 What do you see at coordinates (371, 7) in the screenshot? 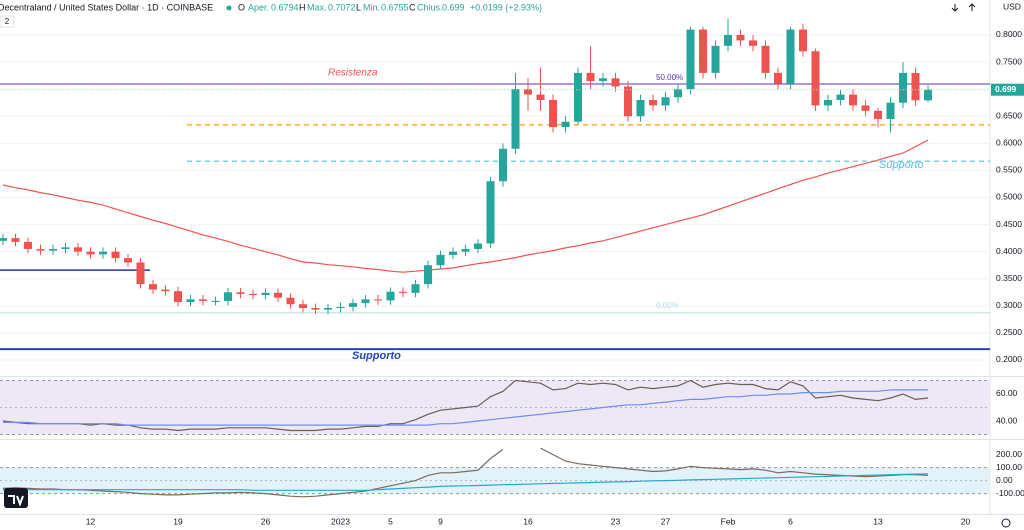
I see `low-label: Min.` at bounding box center [371, 7].